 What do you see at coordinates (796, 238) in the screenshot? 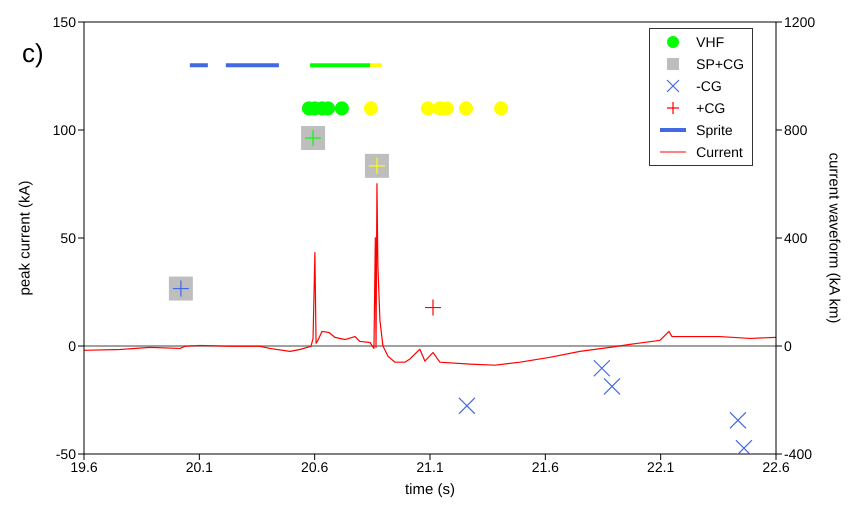
I see `y2-tick-label: 400` at bounding box center [796, 238].